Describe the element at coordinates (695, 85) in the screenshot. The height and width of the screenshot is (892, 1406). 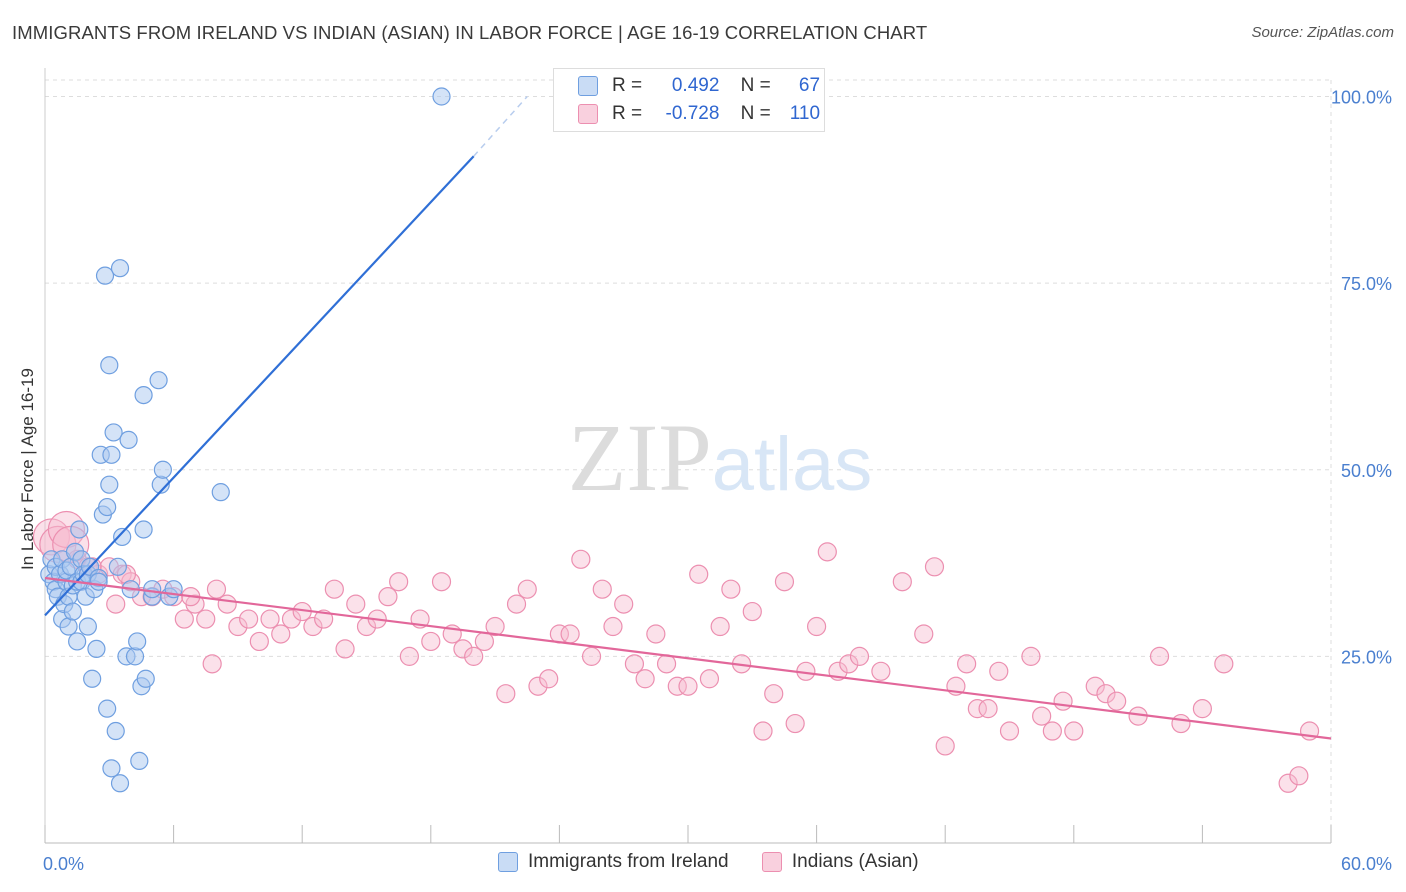
I see `legend-r-value-1: 0.492` at that location.